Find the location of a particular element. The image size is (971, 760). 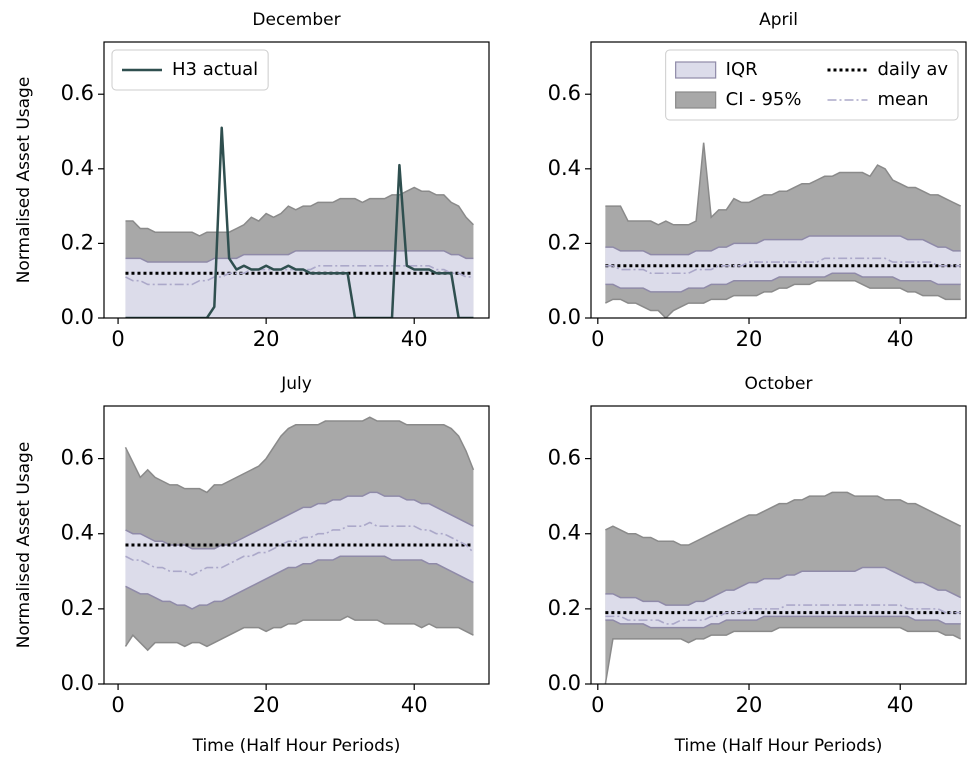

actual-line is located at coordinates (299, 222).